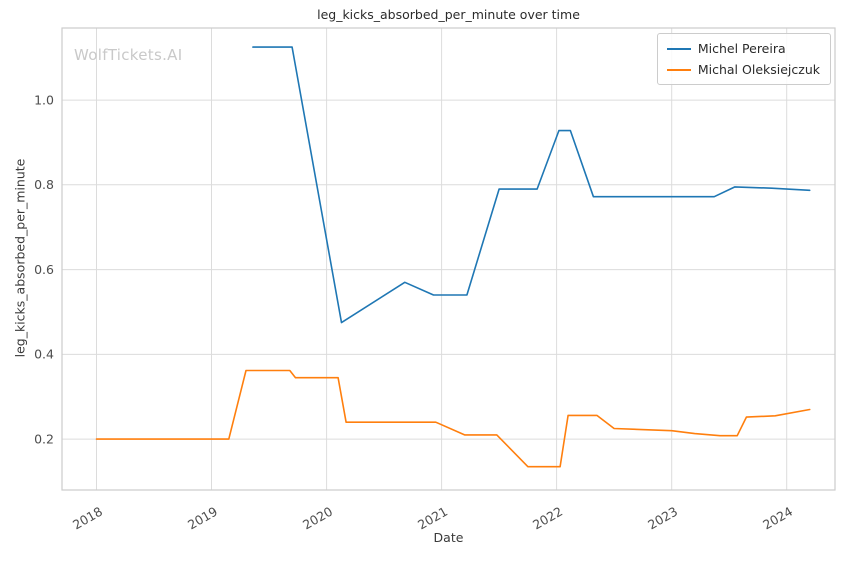  Describe the element at coordinates (432, 518) in the screenshot. I see `x-tick-label: 2021` at that location.